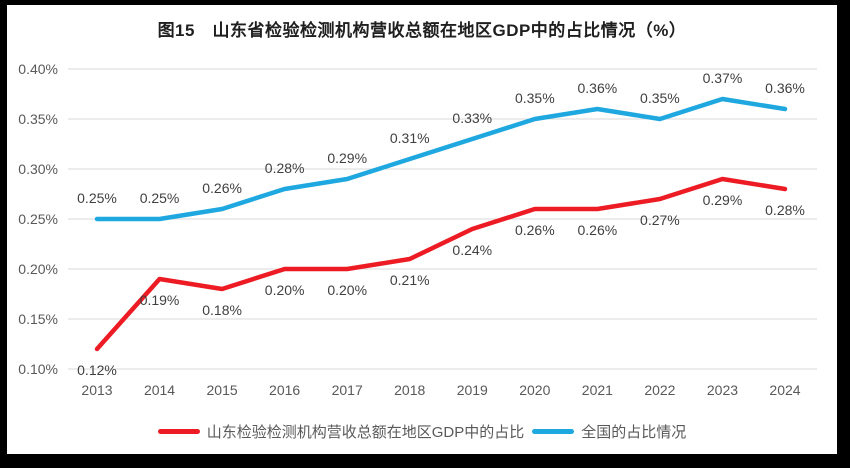 Image resolution: width=850 pixels, height=468 pixels. I want to click on x-tick-label: 2013, so click(96, 390).